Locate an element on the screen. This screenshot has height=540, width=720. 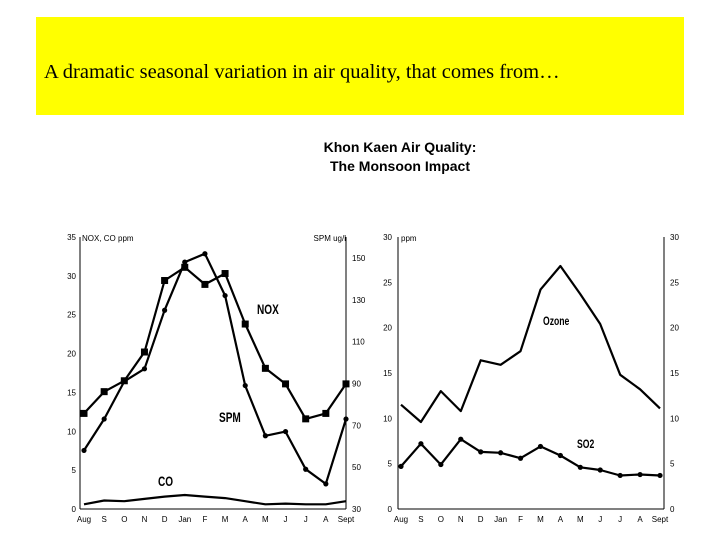
y2-tick-label: 90 is located at coordinates (356, 383).